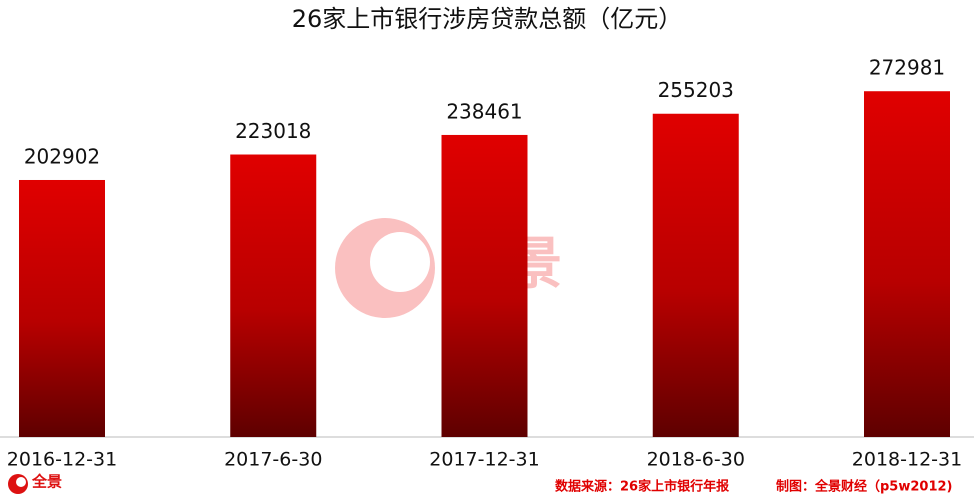  I want to click on value-label: 272981, so click(907, 68).